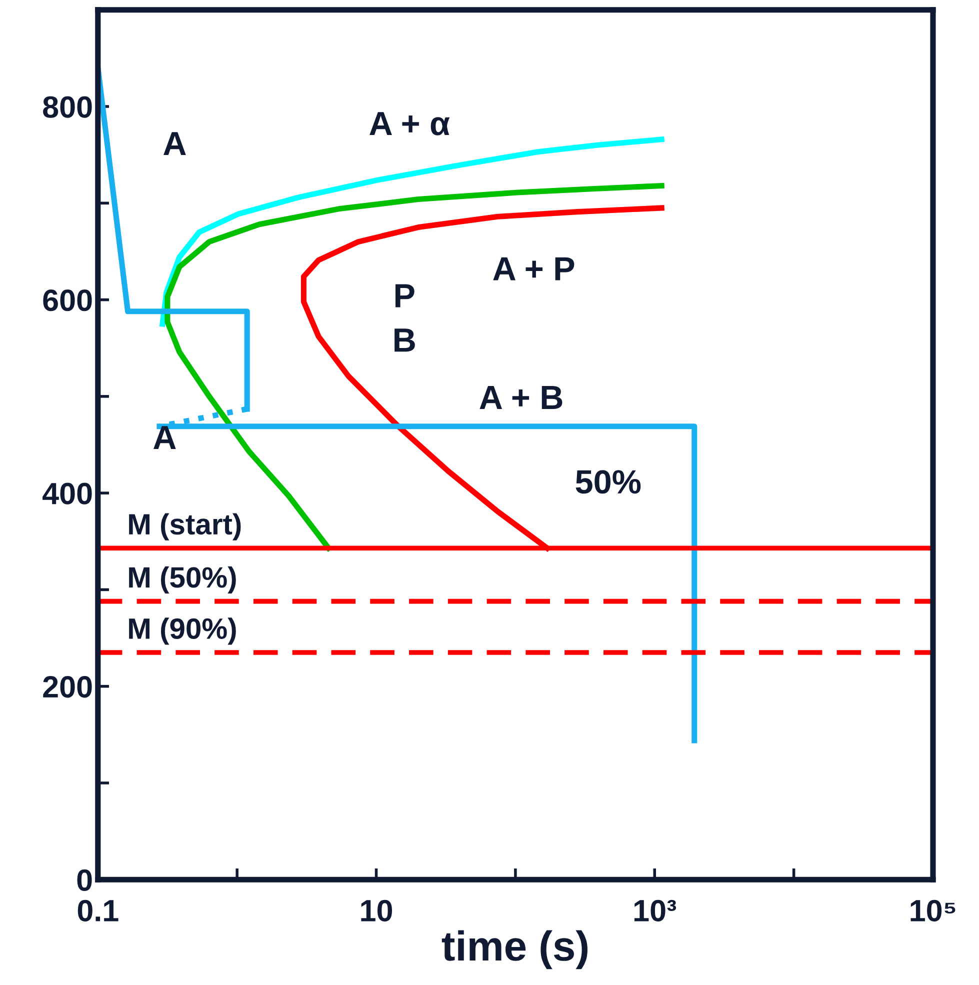  Describe the element at coordinates (608, 482) in the screenshot. I see `annotation: 50%` at that location.